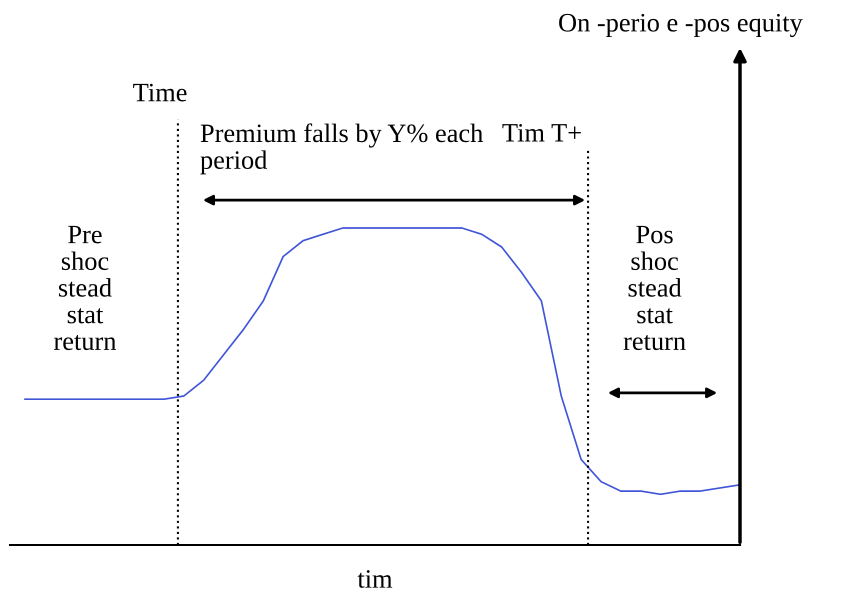 The image size is (849, 610). What do you see at coordinates (375, 579) in the screenshot?
I see `x-axis-title: tim` at bounding box center [375, 579].